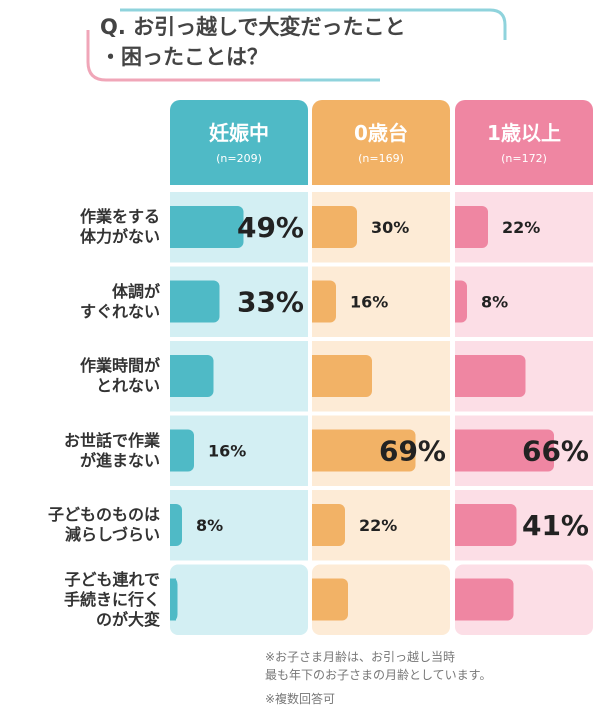 The image size is (600, 714). What do you see at coordinates (300, 699) in the screenshot?
I see `footnote: ※複数回答可` at bounding box center [300, 699].